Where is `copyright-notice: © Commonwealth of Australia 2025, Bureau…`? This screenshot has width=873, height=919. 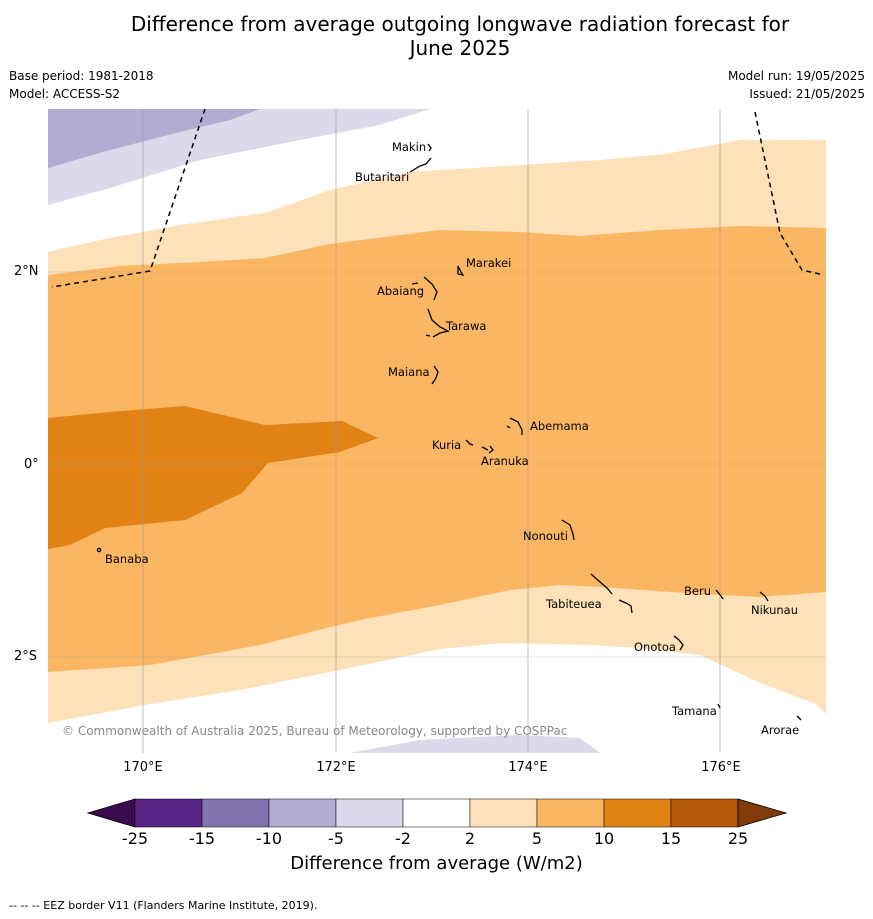 copyright-notice: © Commonwealth of Australia 2025, Bureau… is located at coordinates (315, 731).